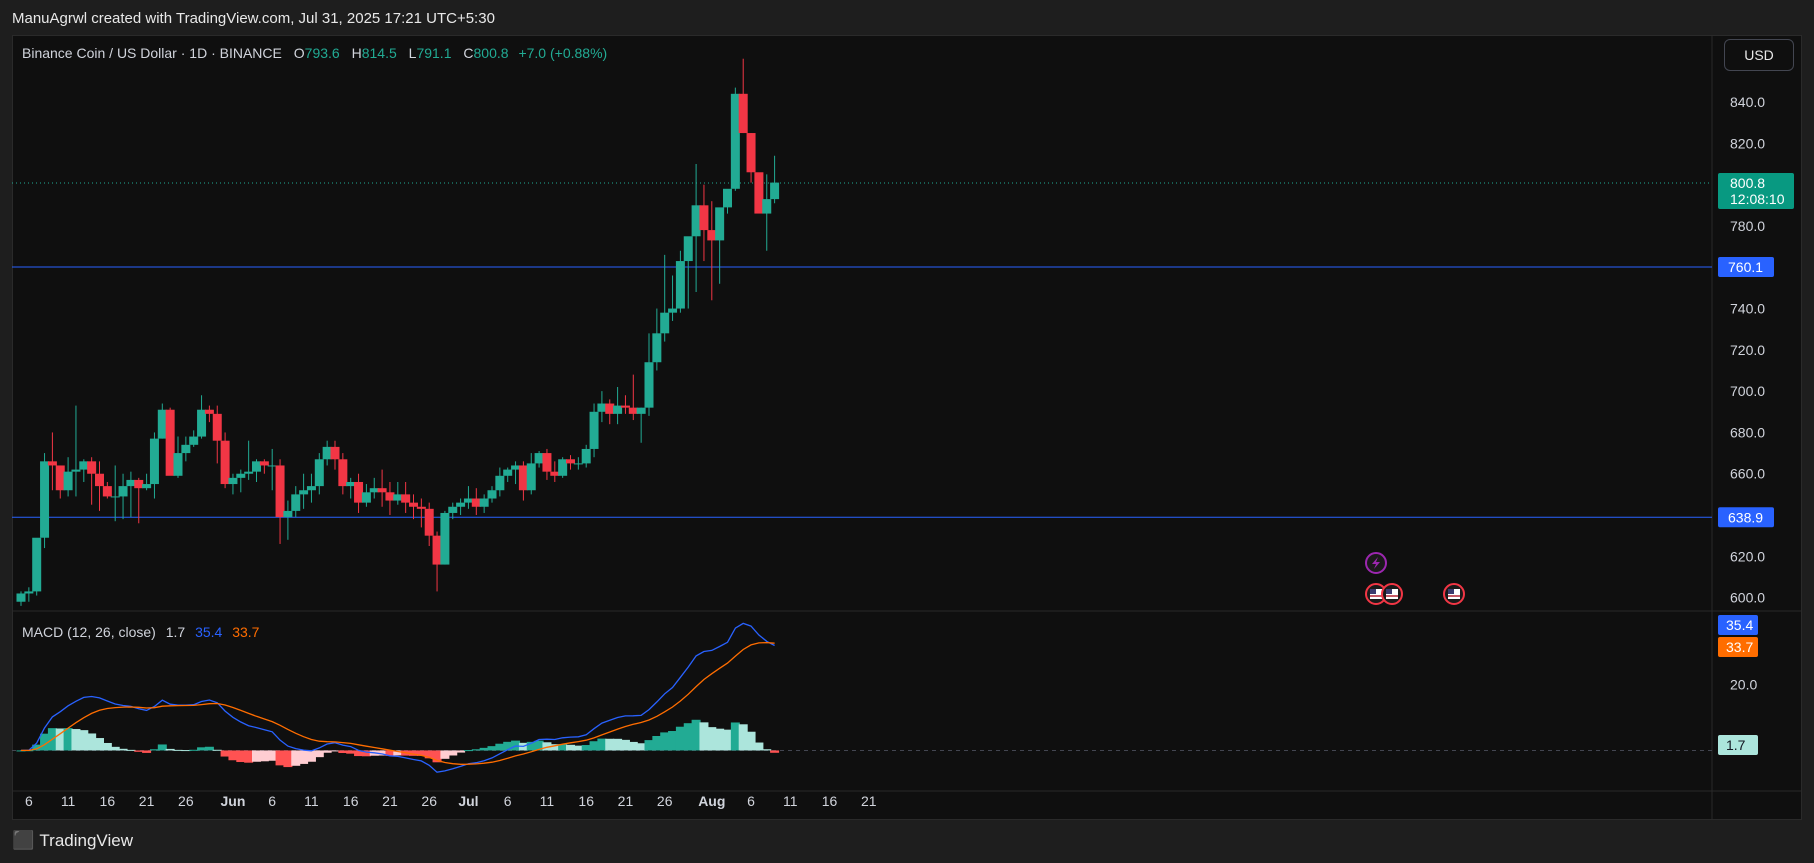 This screenshot has width=1814, height=863. I want to click on flash-event-glyph, so click(1376, 563).